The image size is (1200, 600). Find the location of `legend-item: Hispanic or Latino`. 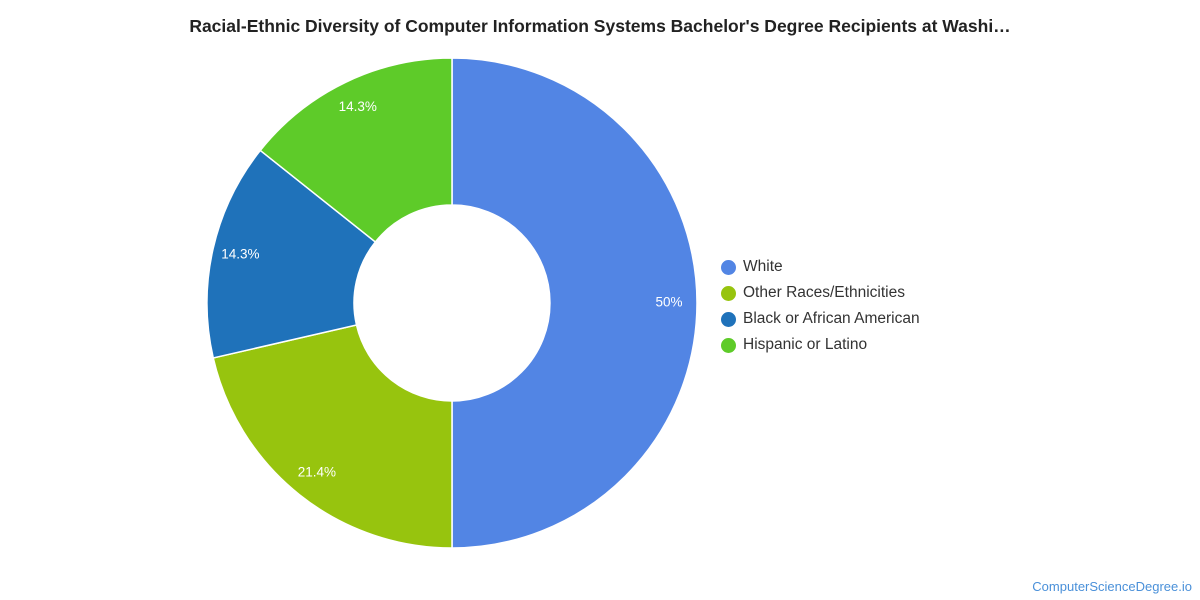

legend-item: Hispanic or Latino is located at coordinates (820, 345).